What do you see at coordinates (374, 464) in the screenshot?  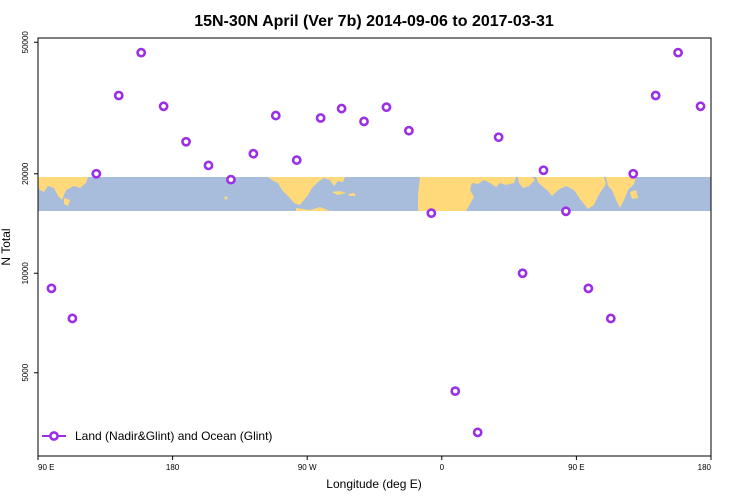 I see `x-axis: 90 E 180 90 W 0 90 E 180` at bounding box center [374, 464].